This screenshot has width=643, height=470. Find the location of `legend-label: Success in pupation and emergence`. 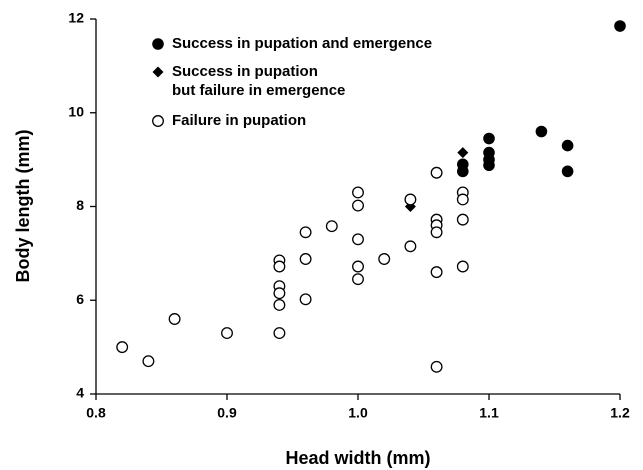

legend-label: Success in pupation and emergence is located at coordinates (302, 43).